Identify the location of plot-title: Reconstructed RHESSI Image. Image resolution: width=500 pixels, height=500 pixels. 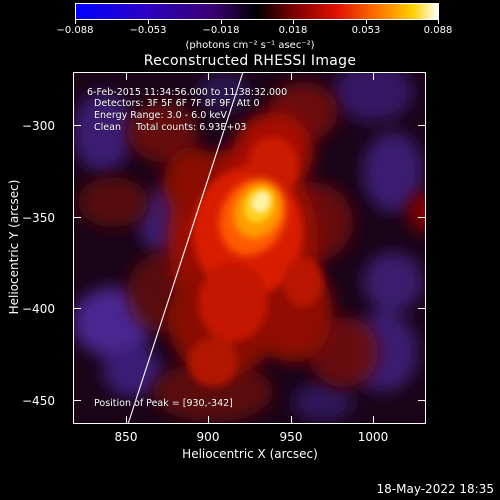
(250, 61).